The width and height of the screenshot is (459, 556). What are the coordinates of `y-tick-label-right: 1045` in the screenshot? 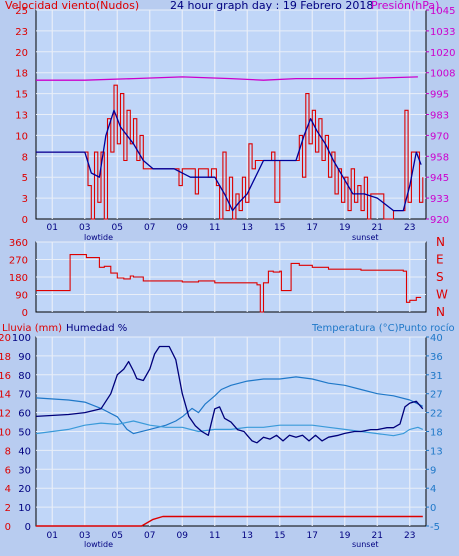 It's located at (442, 11).